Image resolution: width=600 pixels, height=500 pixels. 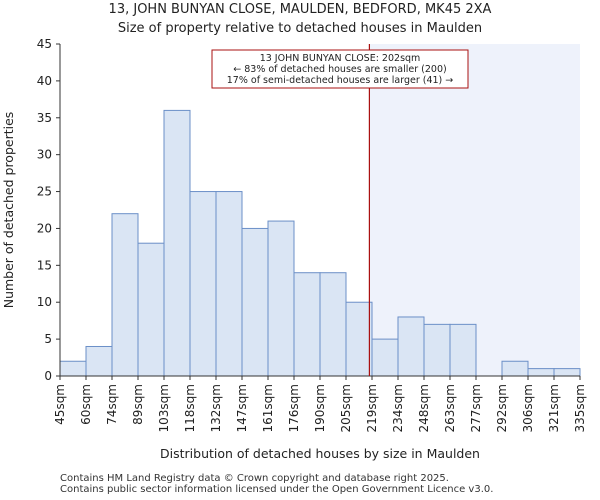 I want to click on y-tick-label: 45, so click(x=44, y=44).